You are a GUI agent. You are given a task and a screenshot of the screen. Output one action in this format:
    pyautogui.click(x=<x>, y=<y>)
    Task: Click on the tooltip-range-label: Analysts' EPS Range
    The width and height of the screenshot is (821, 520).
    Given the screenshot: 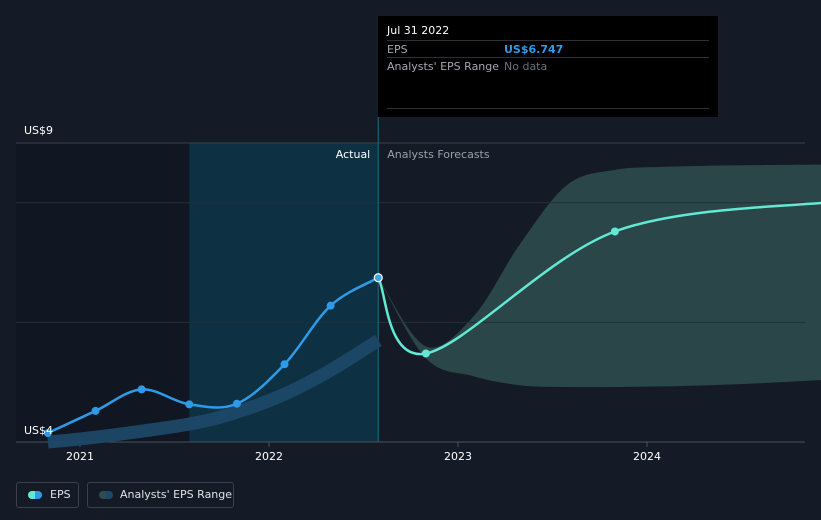 What is the action you would take?
    pyautogui.click(x=443, y=66)
    